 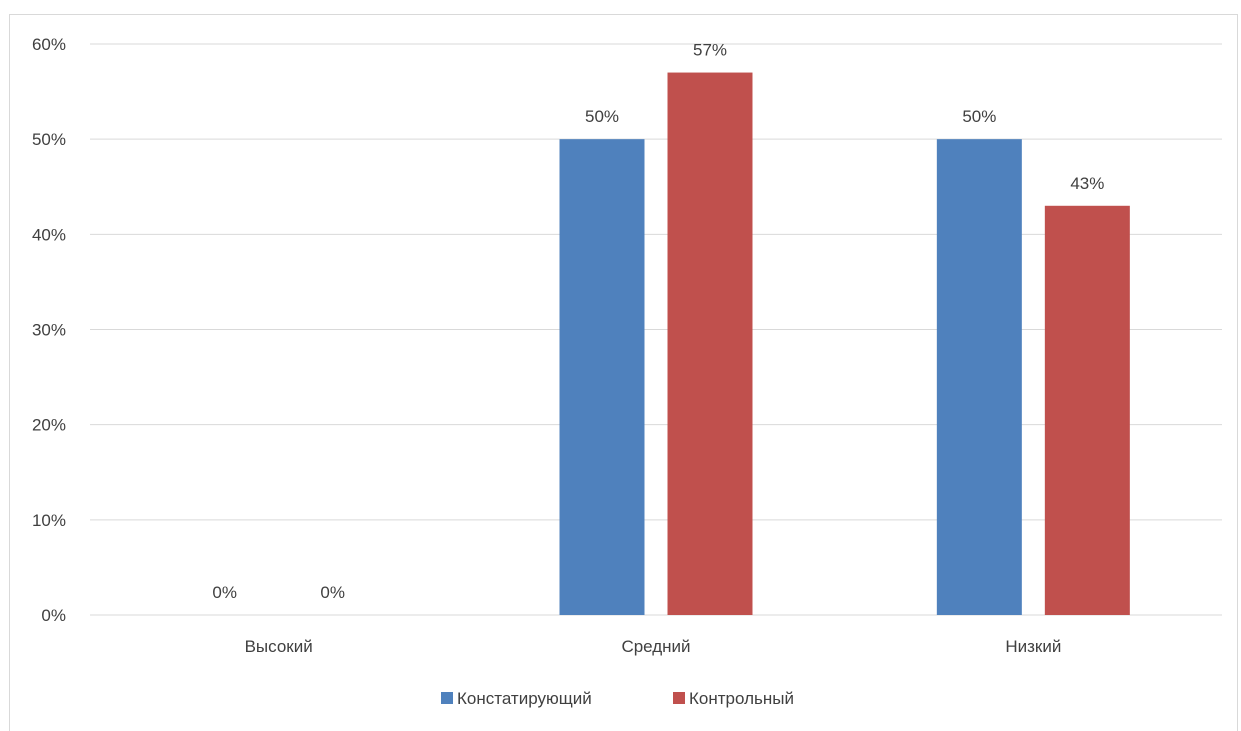 I want to click on y-axis-tick-labels: 0% 10% 20% 30% 40% 50% 60%, so click(x=49, y=330).